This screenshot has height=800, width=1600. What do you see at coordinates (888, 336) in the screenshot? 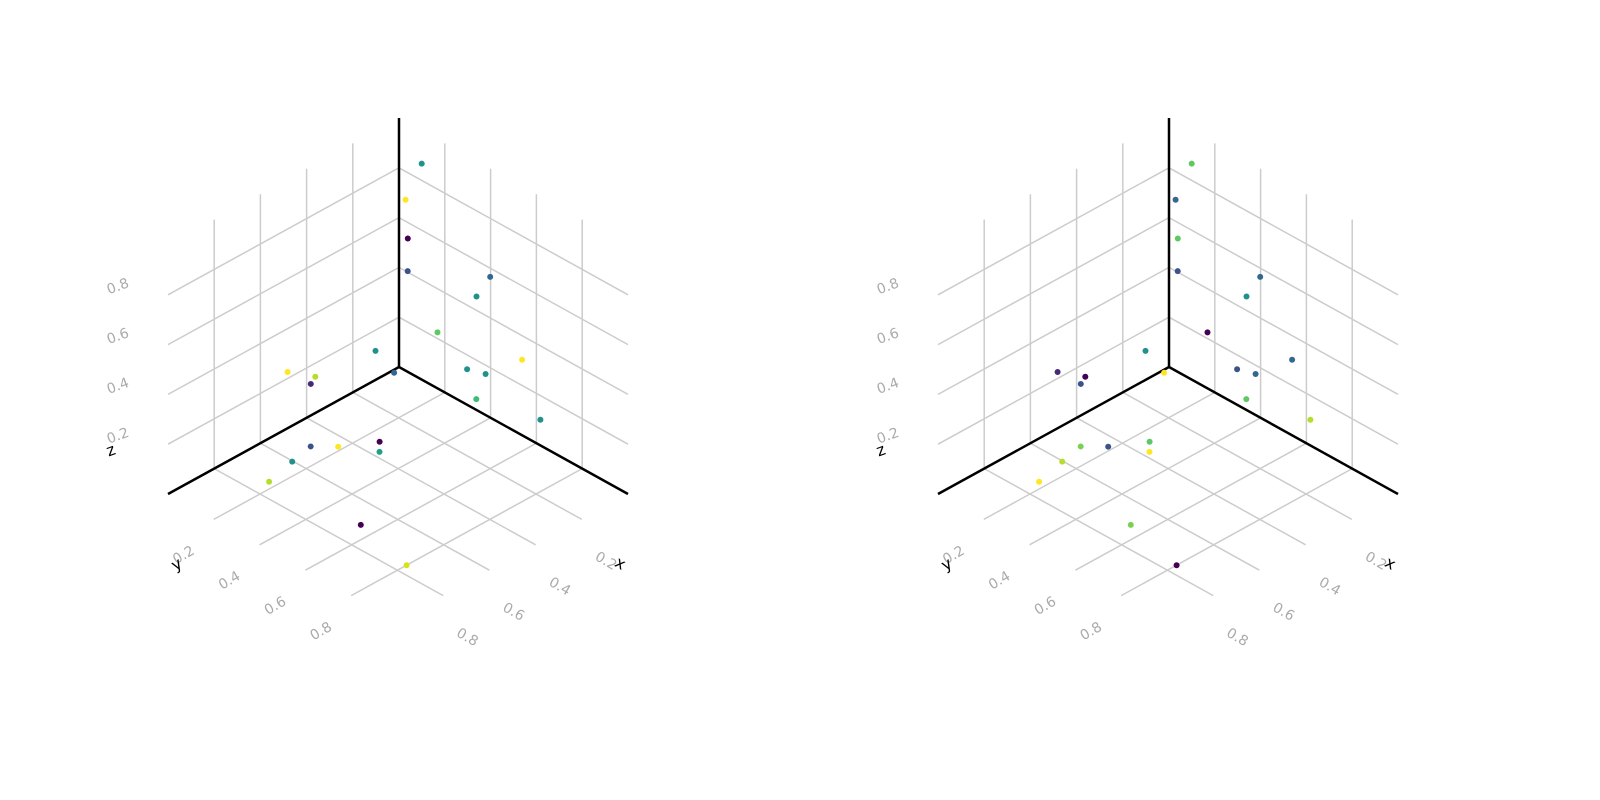
I see `z-tick-label: 0.6` at bounding box center [888, 336].